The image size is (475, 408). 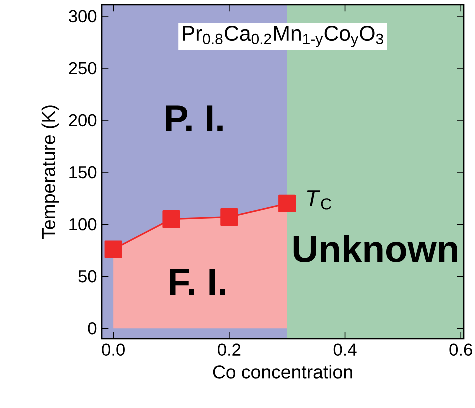 What do you see at coordinates (229, 350) in the screenshot?
I see `x-tick-label: 0.2` at bounding box center [229, 350].